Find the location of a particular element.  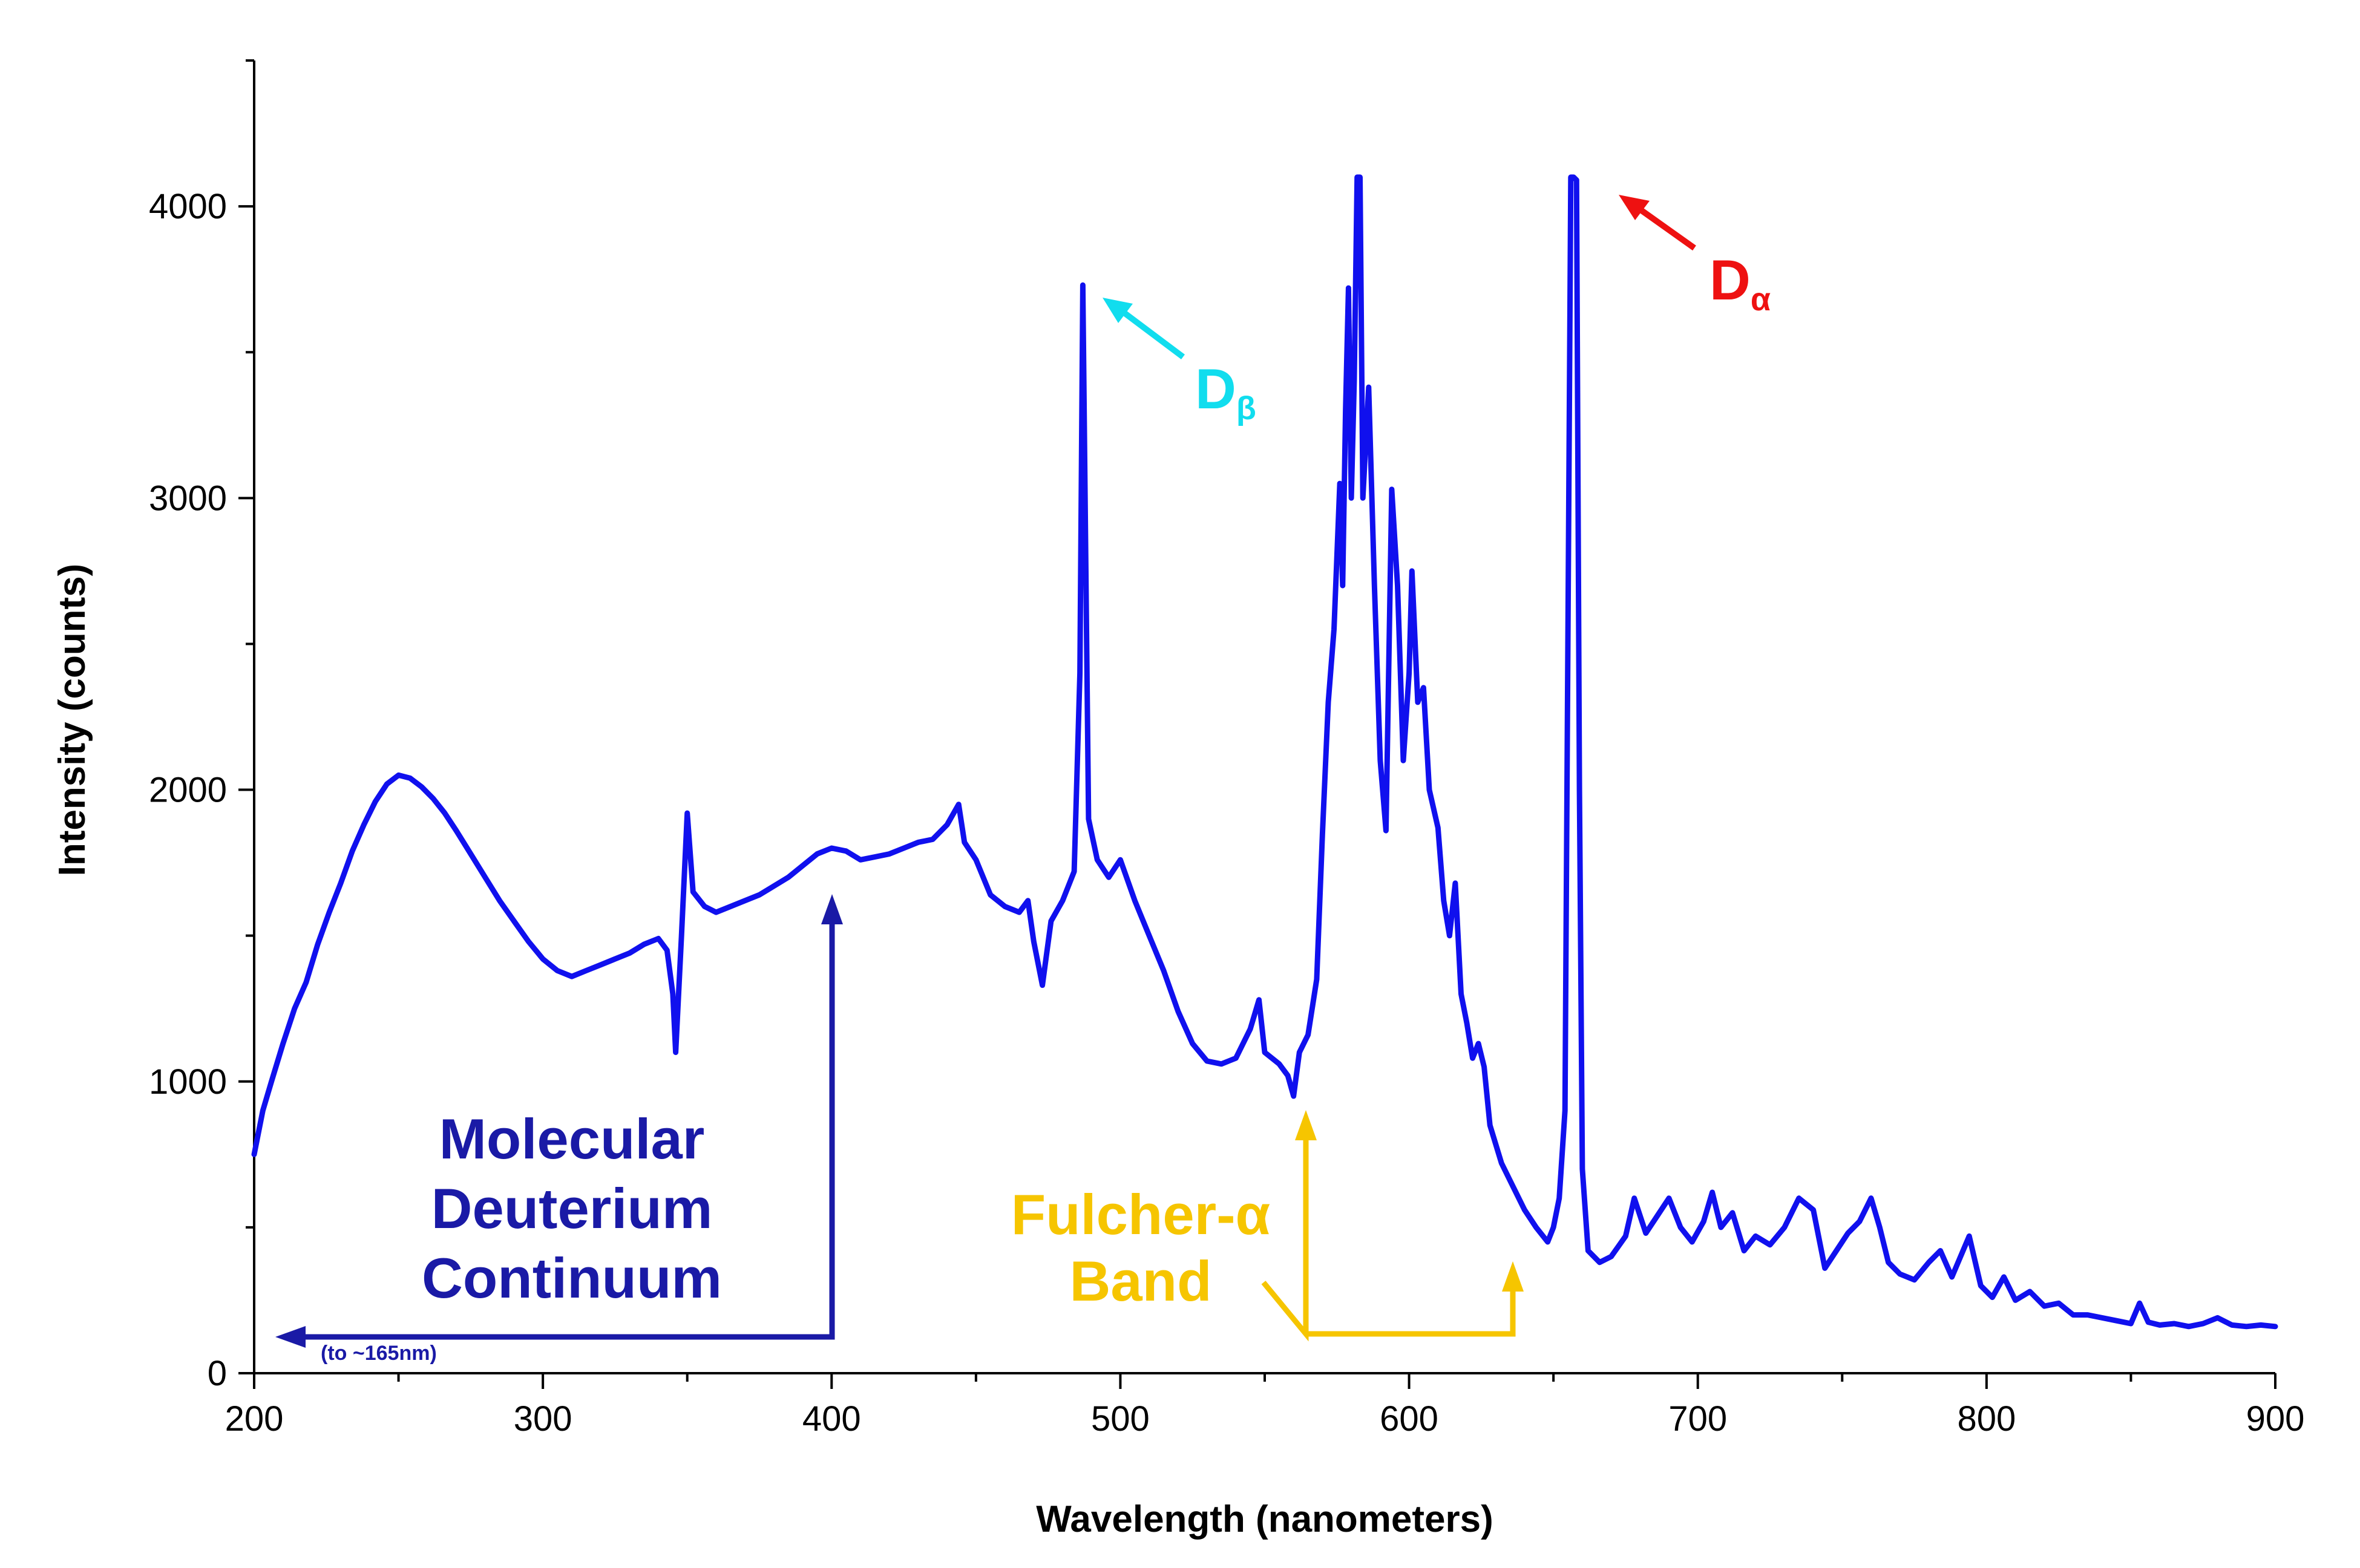

y-tick-label: 1000 is located at coordinates (188, 1082).